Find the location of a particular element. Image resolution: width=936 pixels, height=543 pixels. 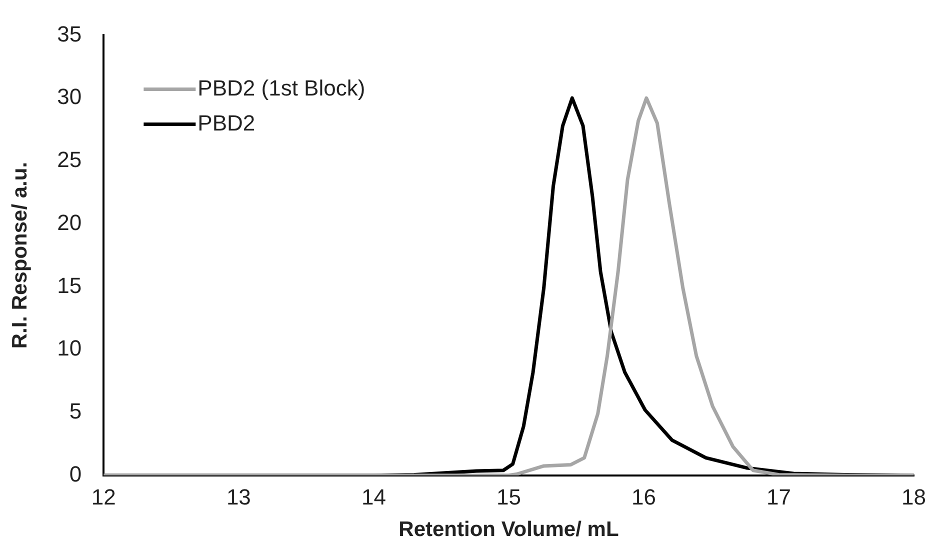

y-tick-label: 20 is located at coordinates (69, 222).